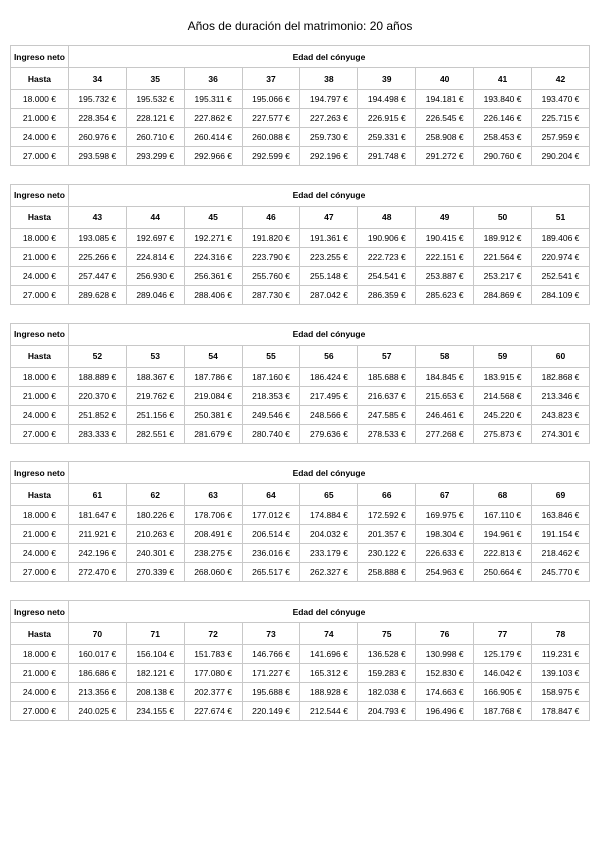 This screenshot has height=843, width=600. I want to click on value-cell: 191.154 €, so click(560, 534).